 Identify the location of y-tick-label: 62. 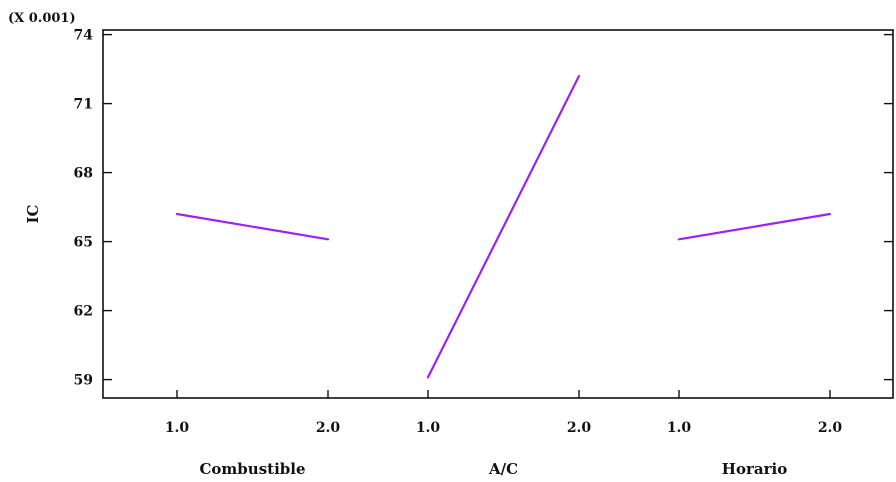
(83, 312).